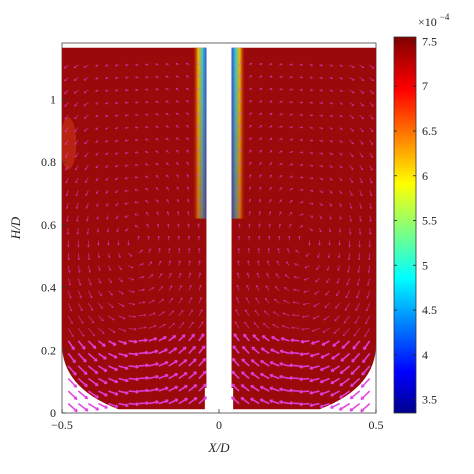  What do you see at coordinates (238, 133) in the screenshot?
I see `slot-edge-right` at bounding box center [238, 133].